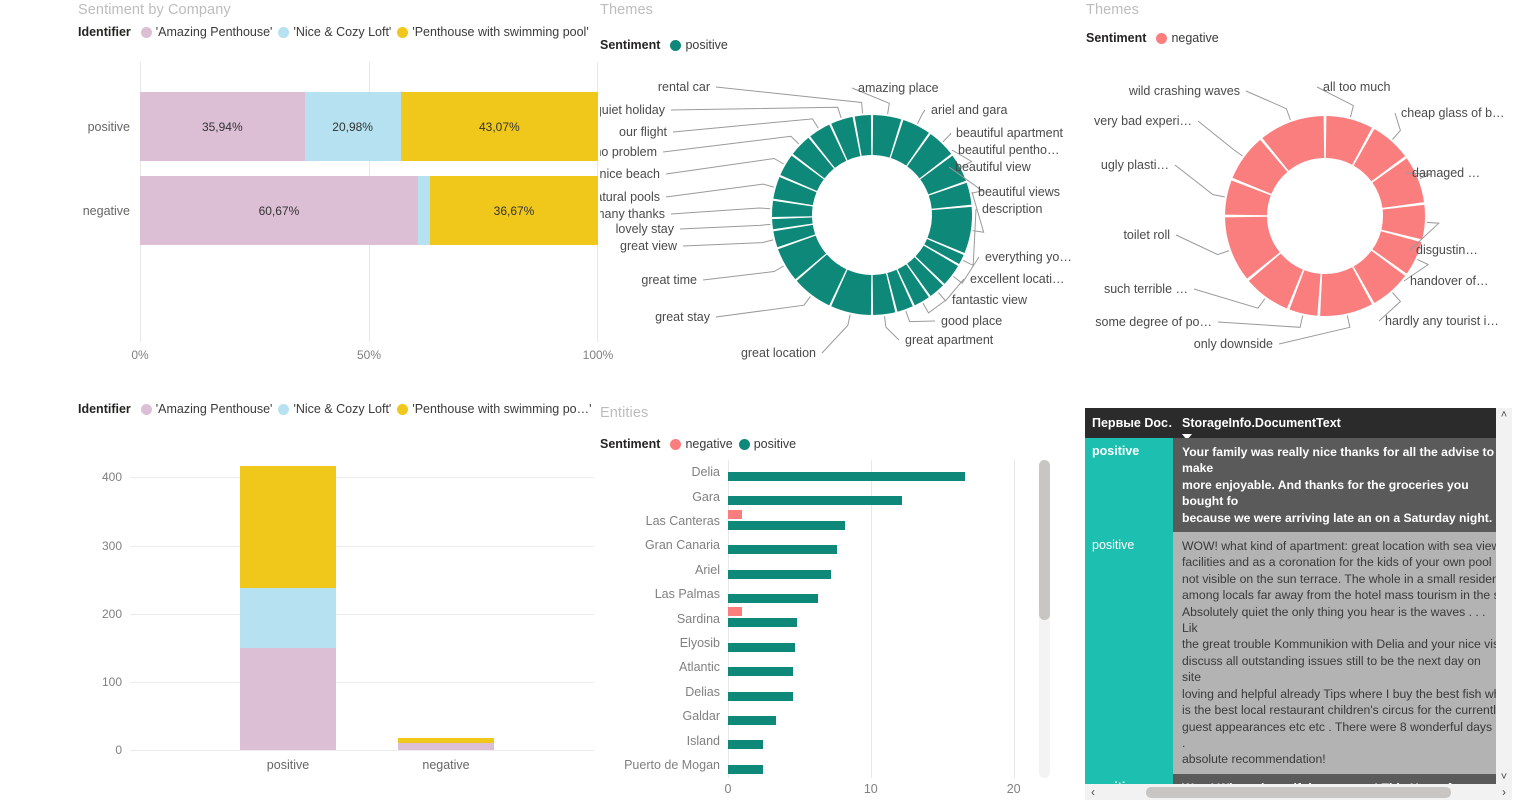  Describe the element at coordinates (1504, 415) in the screenshot. I see `scroll-up-icon: ˄` at that location.